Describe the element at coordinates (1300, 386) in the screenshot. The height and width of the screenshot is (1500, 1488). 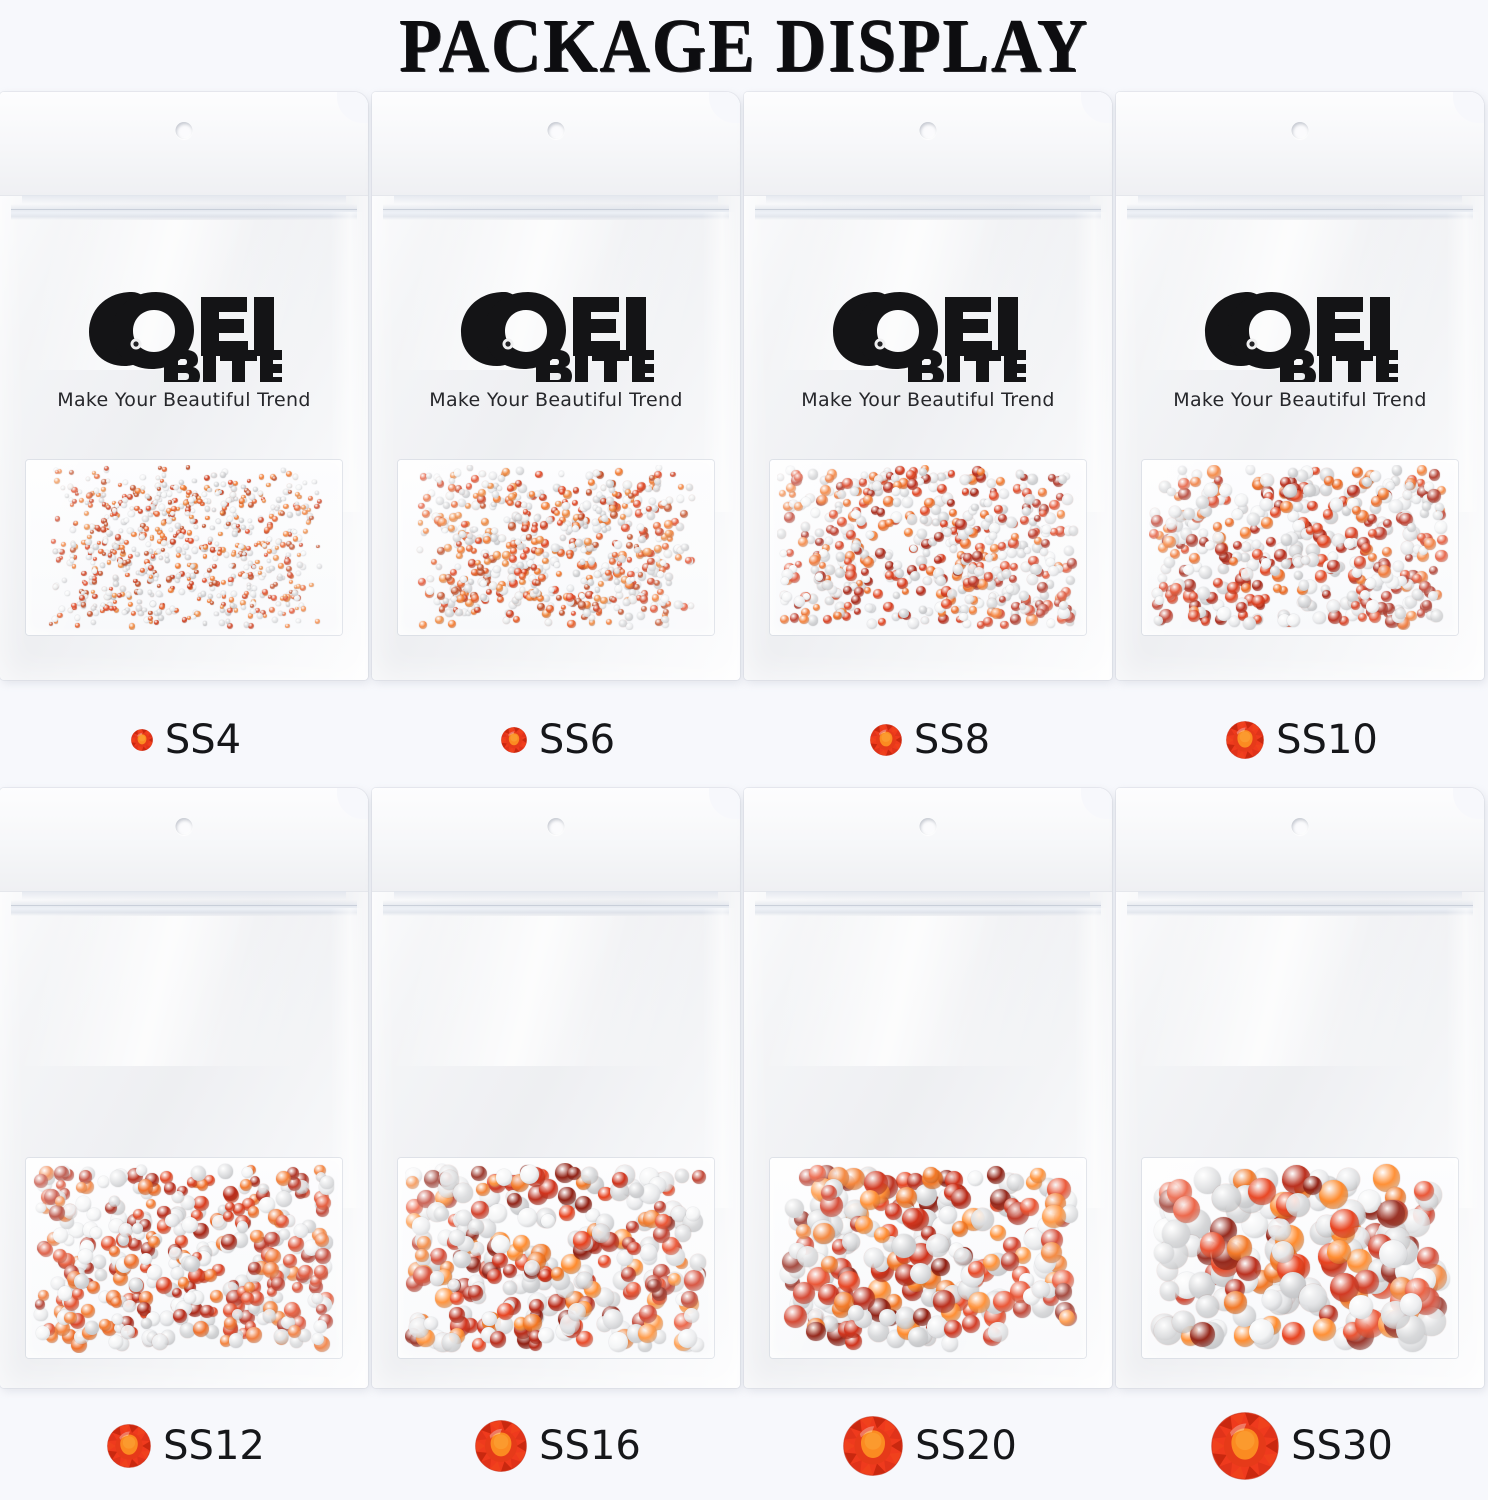
I see `package-bag-ss10: Make Your Beautiful Trend` at that location.